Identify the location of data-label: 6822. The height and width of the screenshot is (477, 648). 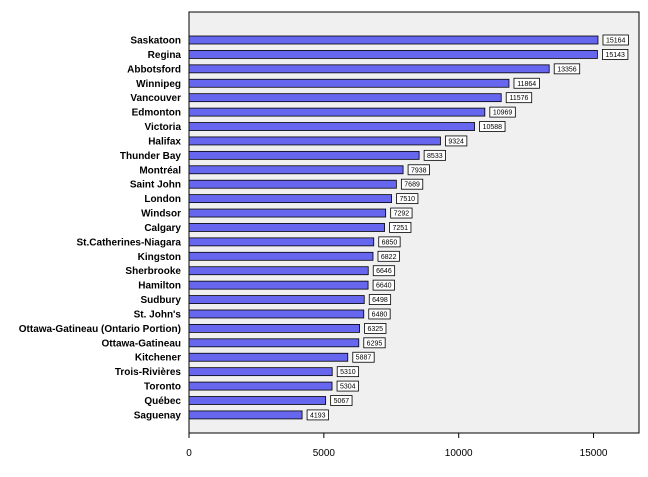
(389, 257).